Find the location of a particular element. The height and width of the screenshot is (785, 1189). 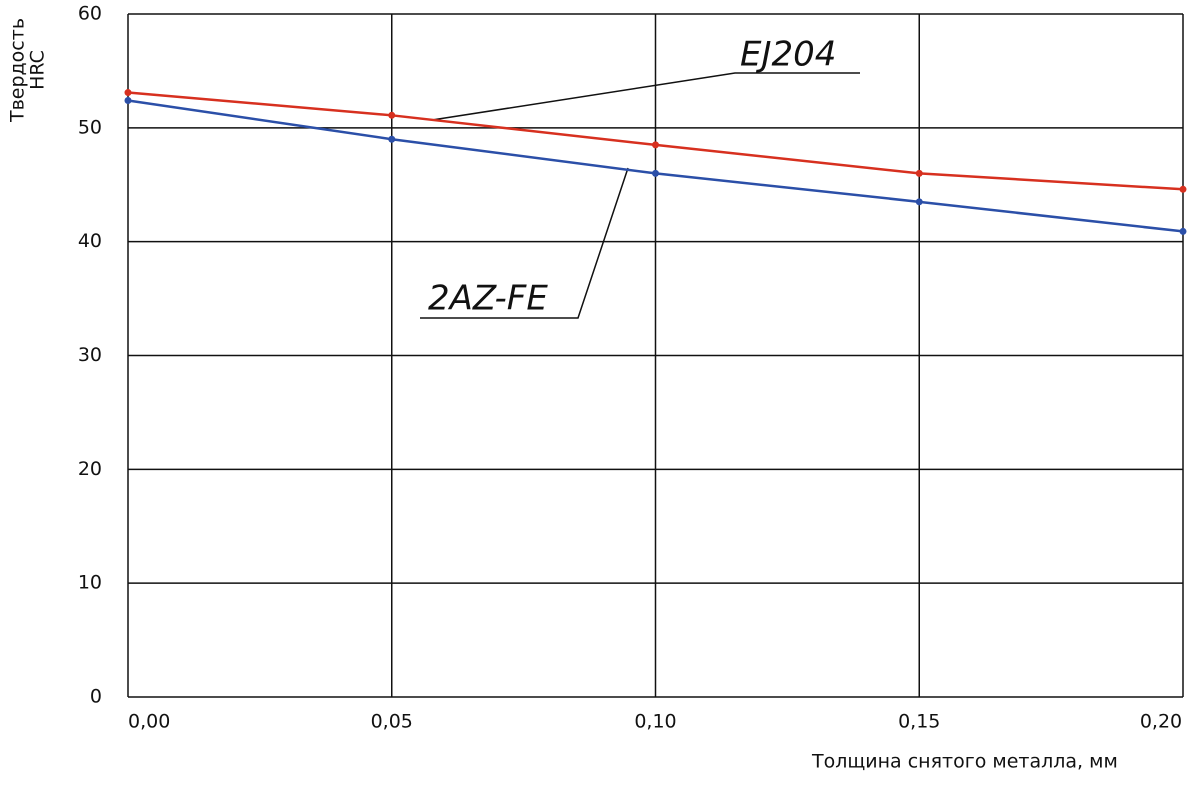

y-tick-label: 20 is located at coordinates (90, 469).